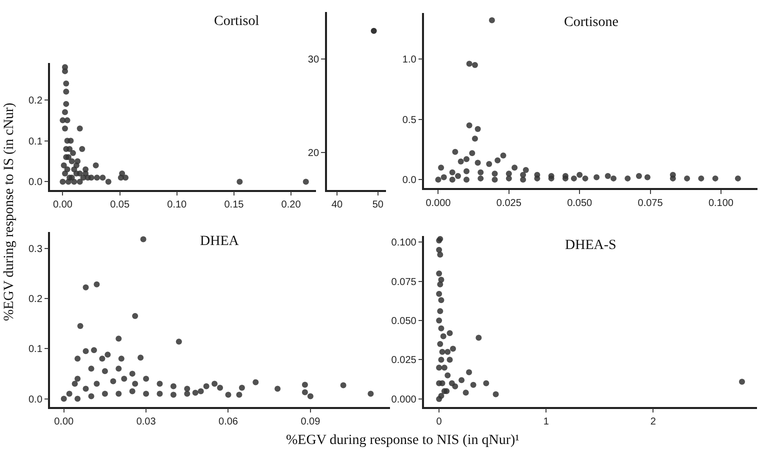 The width and height of the screenshot is (760, 450). What do you see at coordinates (310, 422) in the screenshot?
I see `x-tick-label: 0.09` at bounding box center [310, 422].